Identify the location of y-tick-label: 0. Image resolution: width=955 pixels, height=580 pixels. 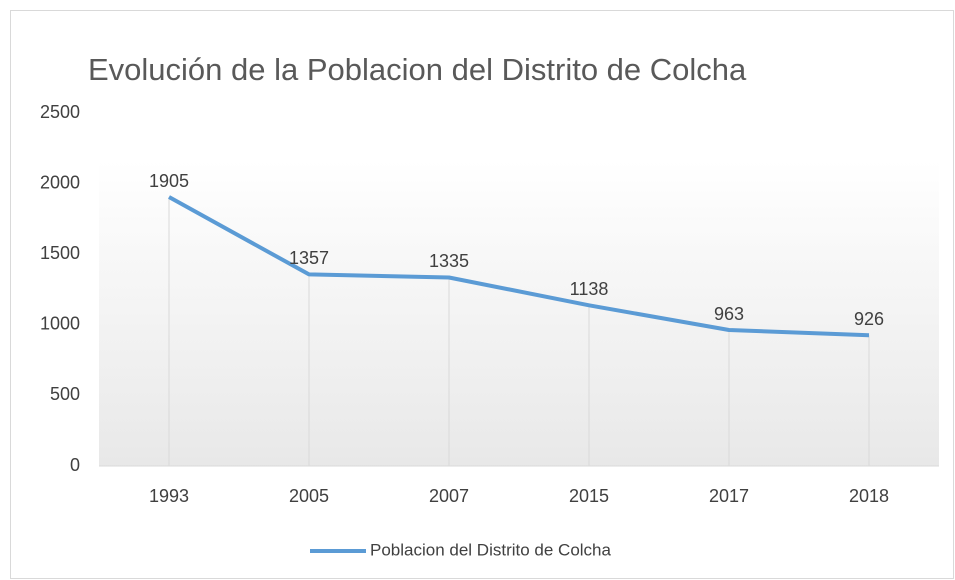
(75, 465).